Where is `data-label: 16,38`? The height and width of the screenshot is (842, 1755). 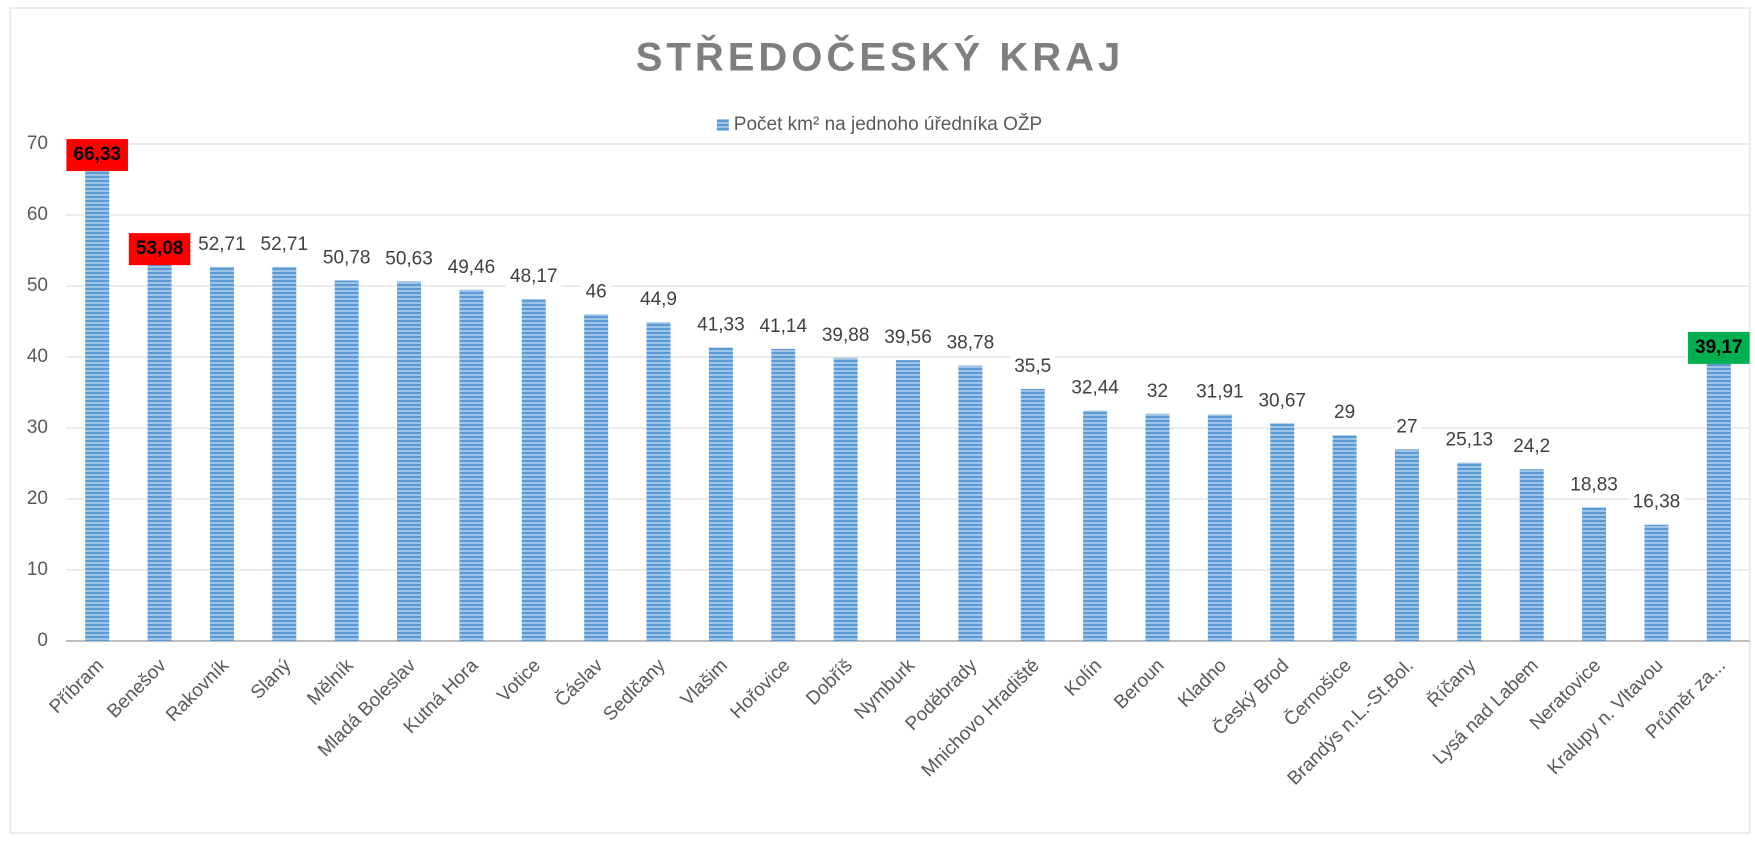
data-label: 16,38 is located at coordinates (1657, 502).